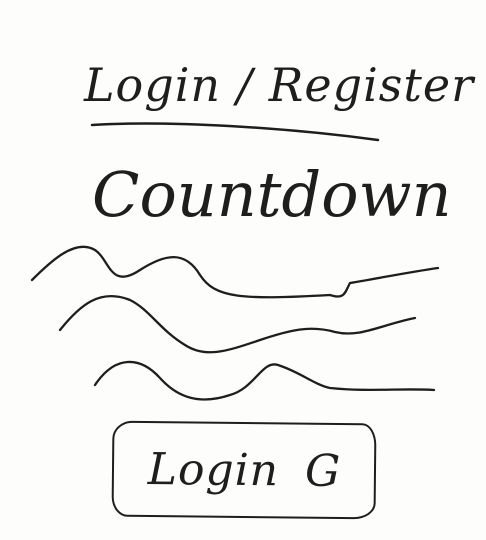 The width and height of the screenshot is (486, 540). I want to click on google-icon: G, so click(322, 471).